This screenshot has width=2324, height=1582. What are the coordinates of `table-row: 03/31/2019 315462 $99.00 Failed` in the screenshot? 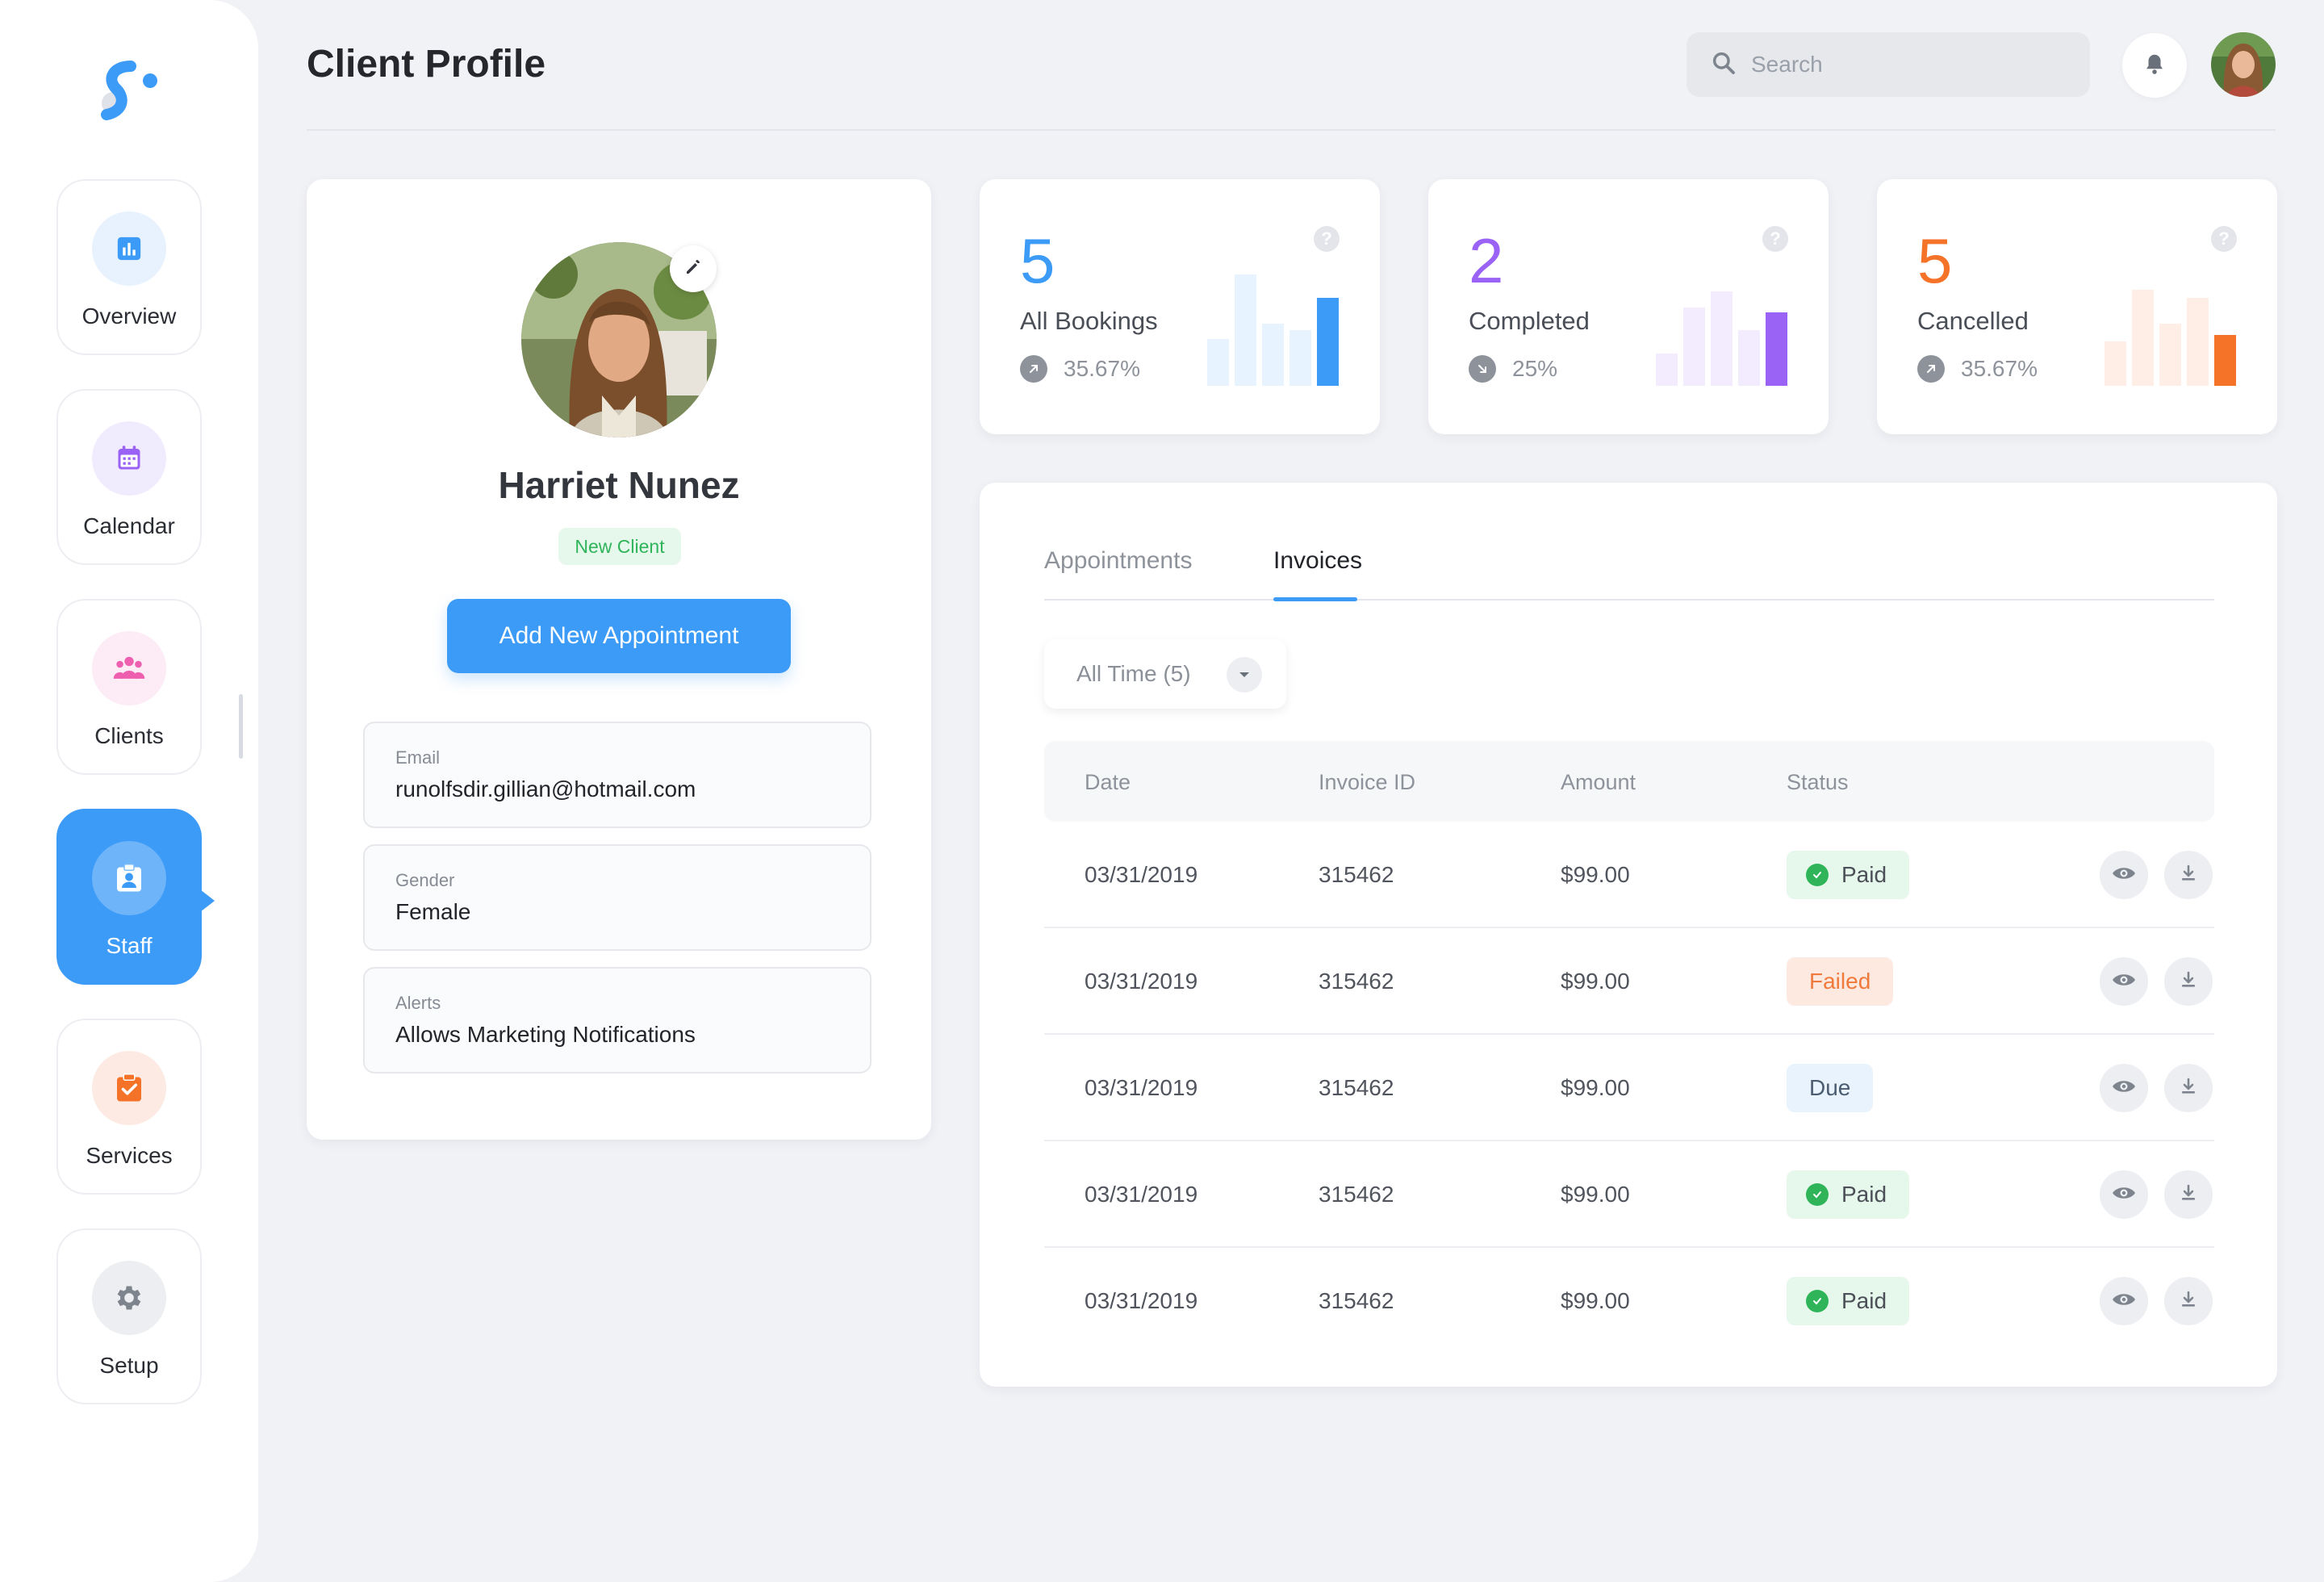 It's located at (1629, 981).